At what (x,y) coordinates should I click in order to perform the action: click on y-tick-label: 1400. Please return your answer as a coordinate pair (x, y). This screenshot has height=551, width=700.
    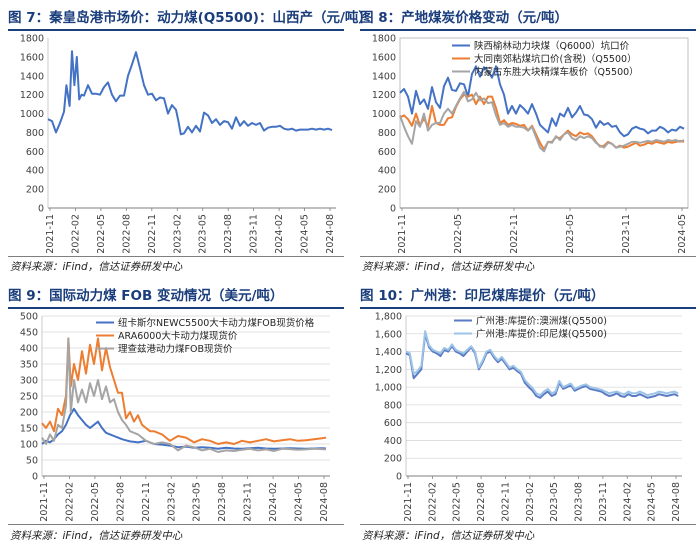
    Looking at the image, I should click on (384, 76).